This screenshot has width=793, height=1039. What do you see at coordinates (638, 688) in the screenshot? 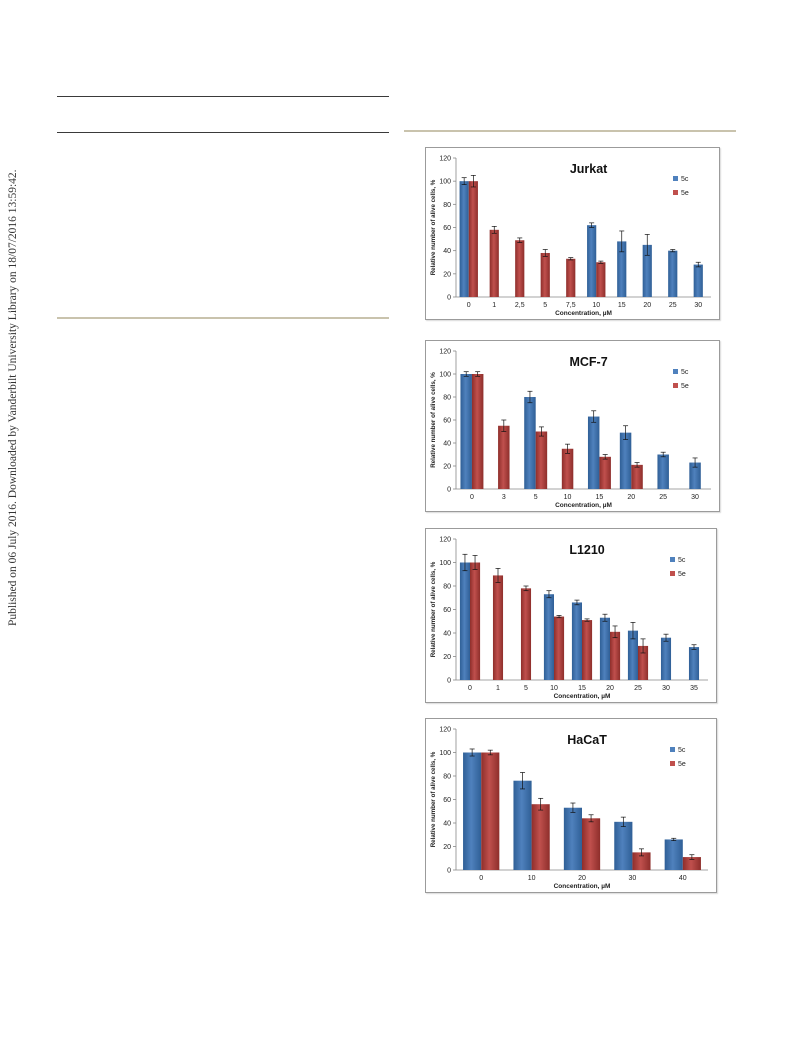
I see `x-tick-label: 25` at bounding box center [638, 688].